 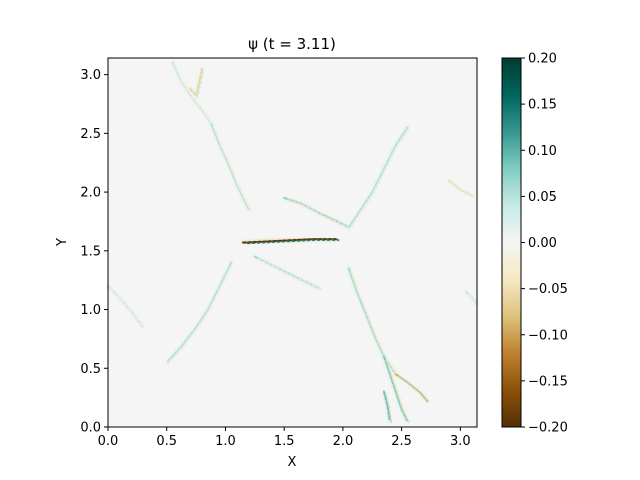 I want to click on colorbar-tick-label: −0.10, so click(x=548, y=335).